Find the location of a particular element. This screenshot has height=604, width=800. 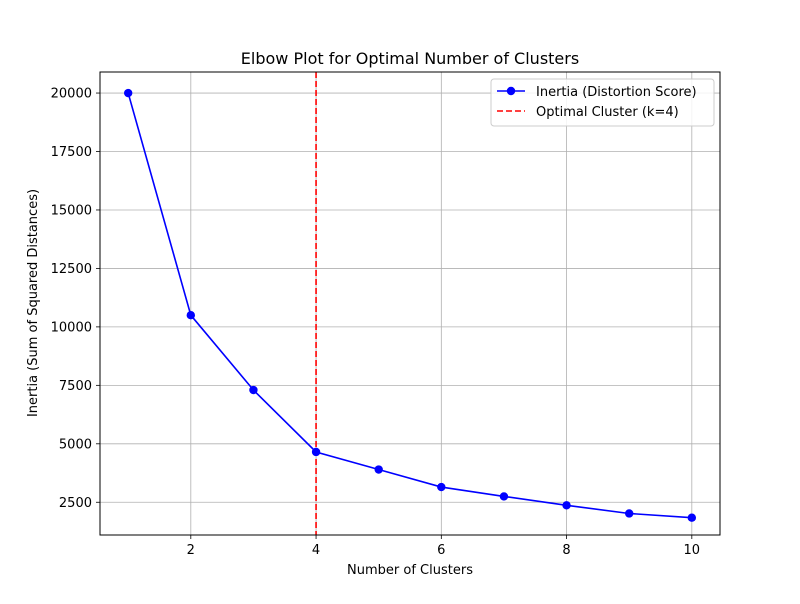

x-tick-label: 4 is located at coordinates (316, 550).